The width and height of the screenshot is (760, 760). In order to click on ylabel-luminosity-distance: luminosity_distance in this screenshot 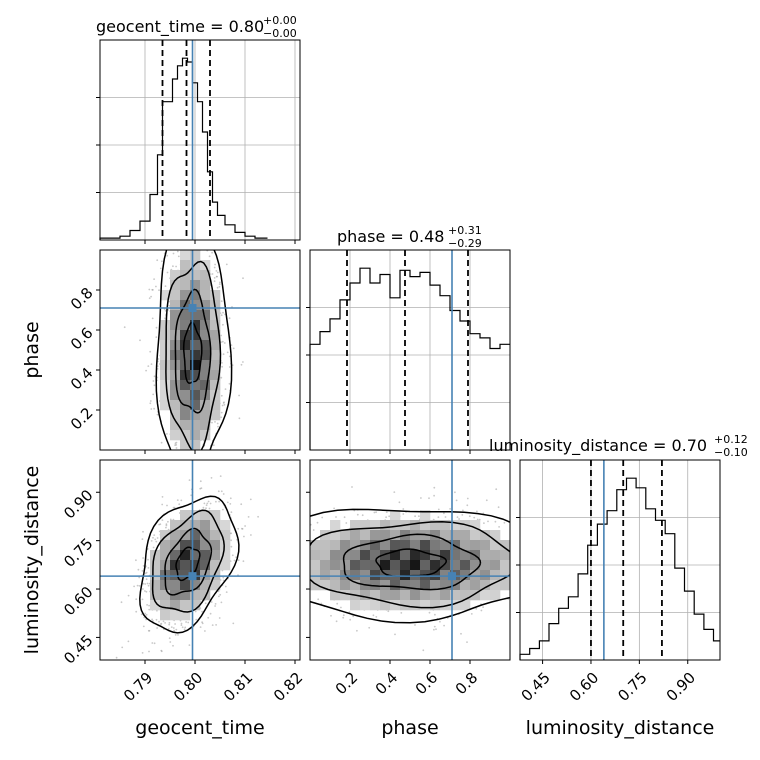, I will do `click(32, 560)`.